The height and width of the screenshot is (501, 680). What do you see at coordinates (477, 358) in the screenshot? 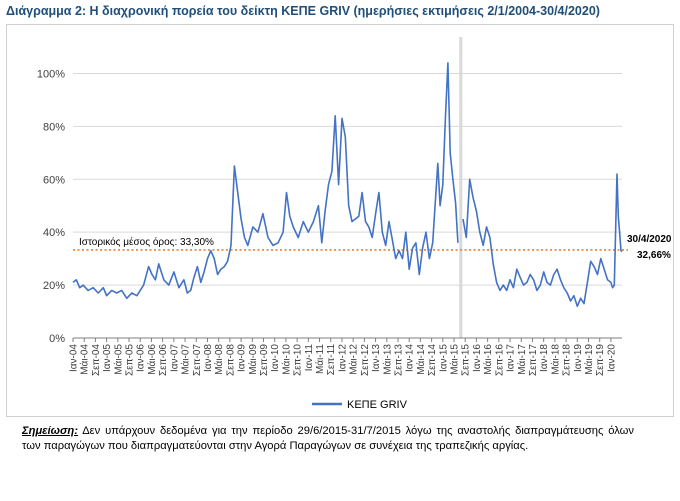
I see `x-tick-label: Ιαν-16` at bounding box center [477, 358].